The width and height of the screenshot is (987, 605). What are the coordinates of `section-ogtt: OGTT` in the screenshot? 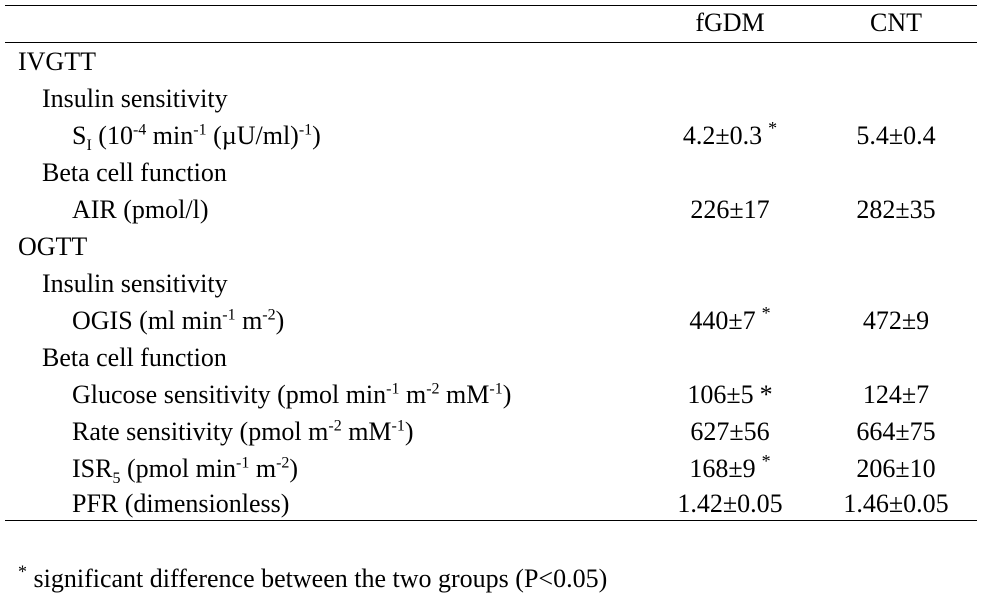 It's located at (53, 246).